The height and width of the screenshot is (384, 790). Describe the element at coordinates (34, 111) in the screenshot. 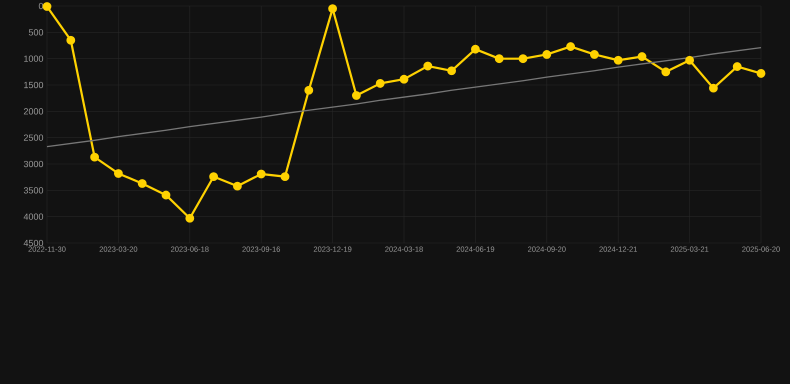

I see `y-tick-label: 2000` at that location.